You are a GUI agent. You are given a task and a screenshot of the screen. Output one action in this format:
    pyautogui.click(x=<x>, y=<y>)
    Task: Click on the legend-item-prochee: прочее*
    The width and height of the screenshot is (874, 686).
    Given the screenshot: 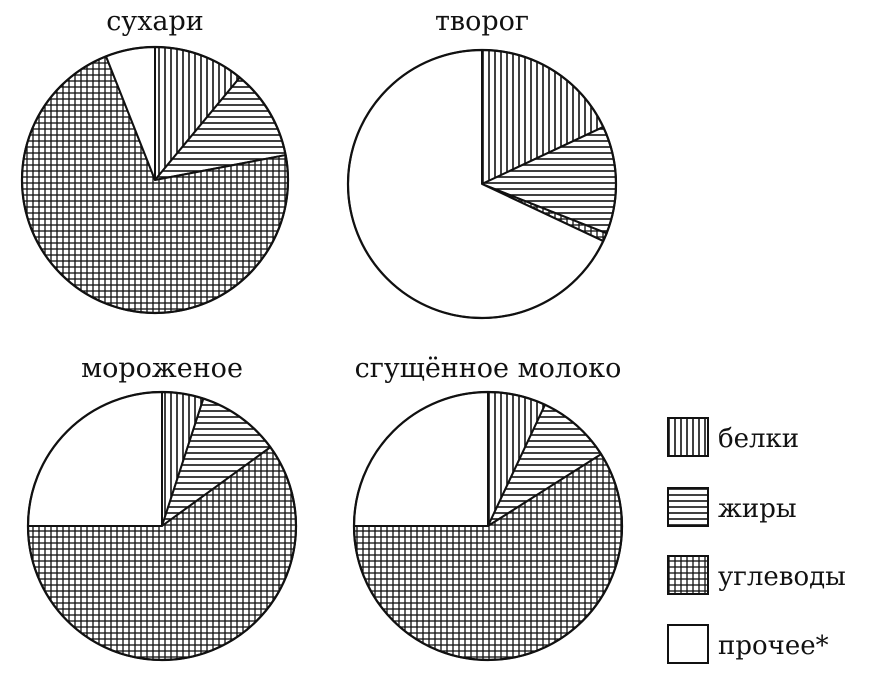 What is the action you would take?
    pyautogui.click(x=748, y=644)
    